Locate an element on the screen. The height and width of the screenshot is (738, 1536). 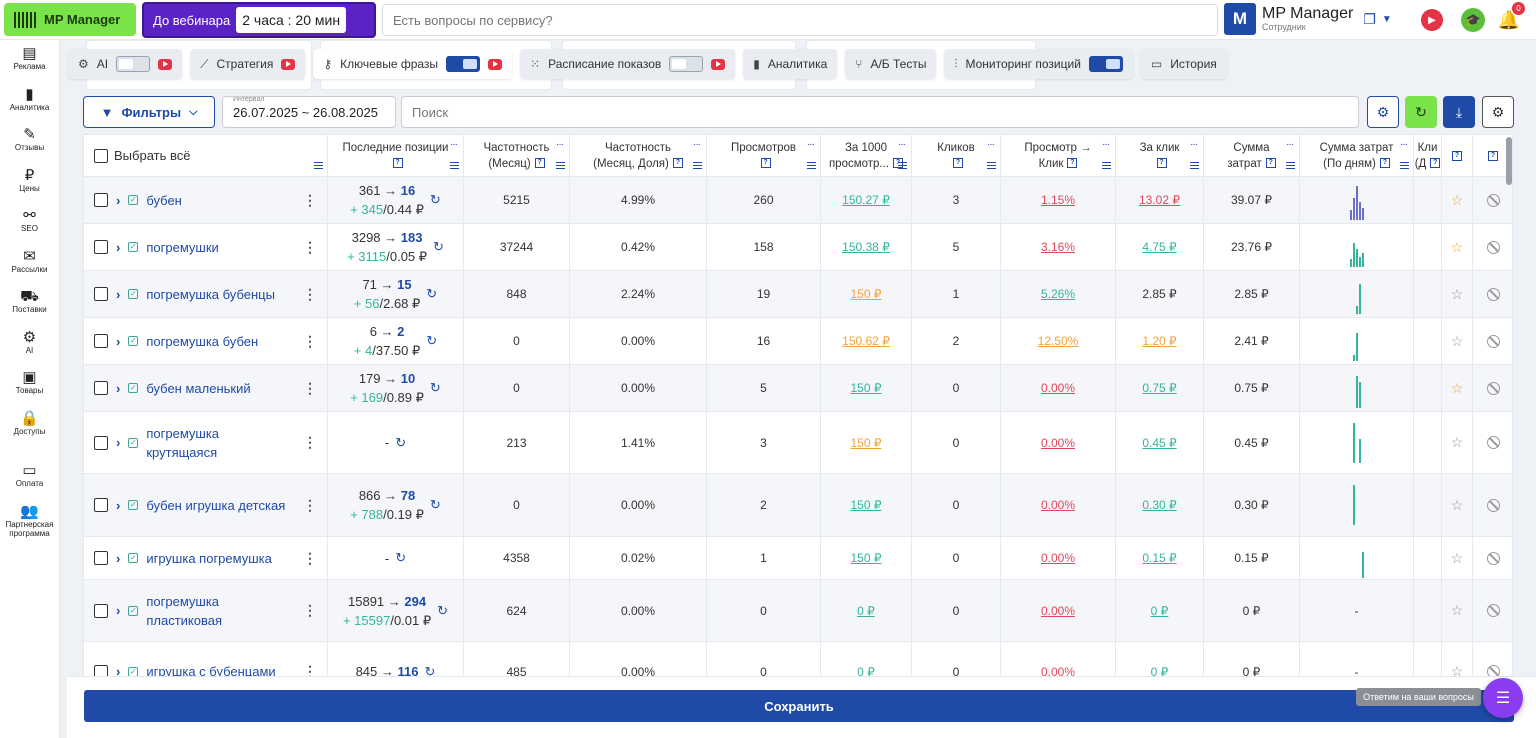
ctr-link: 5.26% is located at coordinates (1058, 294).